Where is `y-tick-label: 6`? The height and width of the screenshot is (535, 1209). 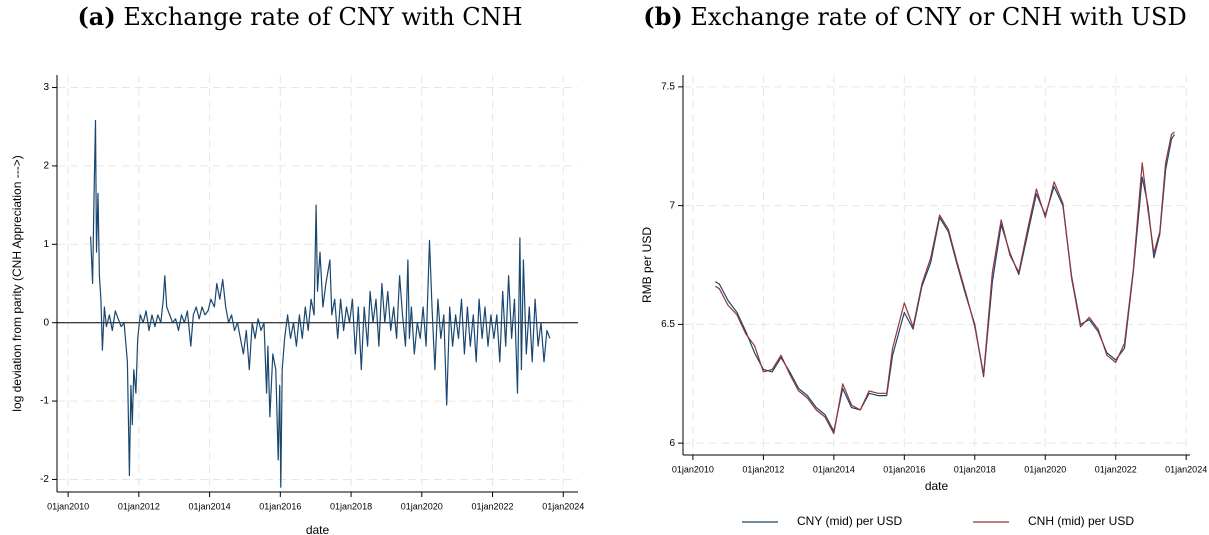 y-tick-label: 6 is located at coordinates (672, 443).